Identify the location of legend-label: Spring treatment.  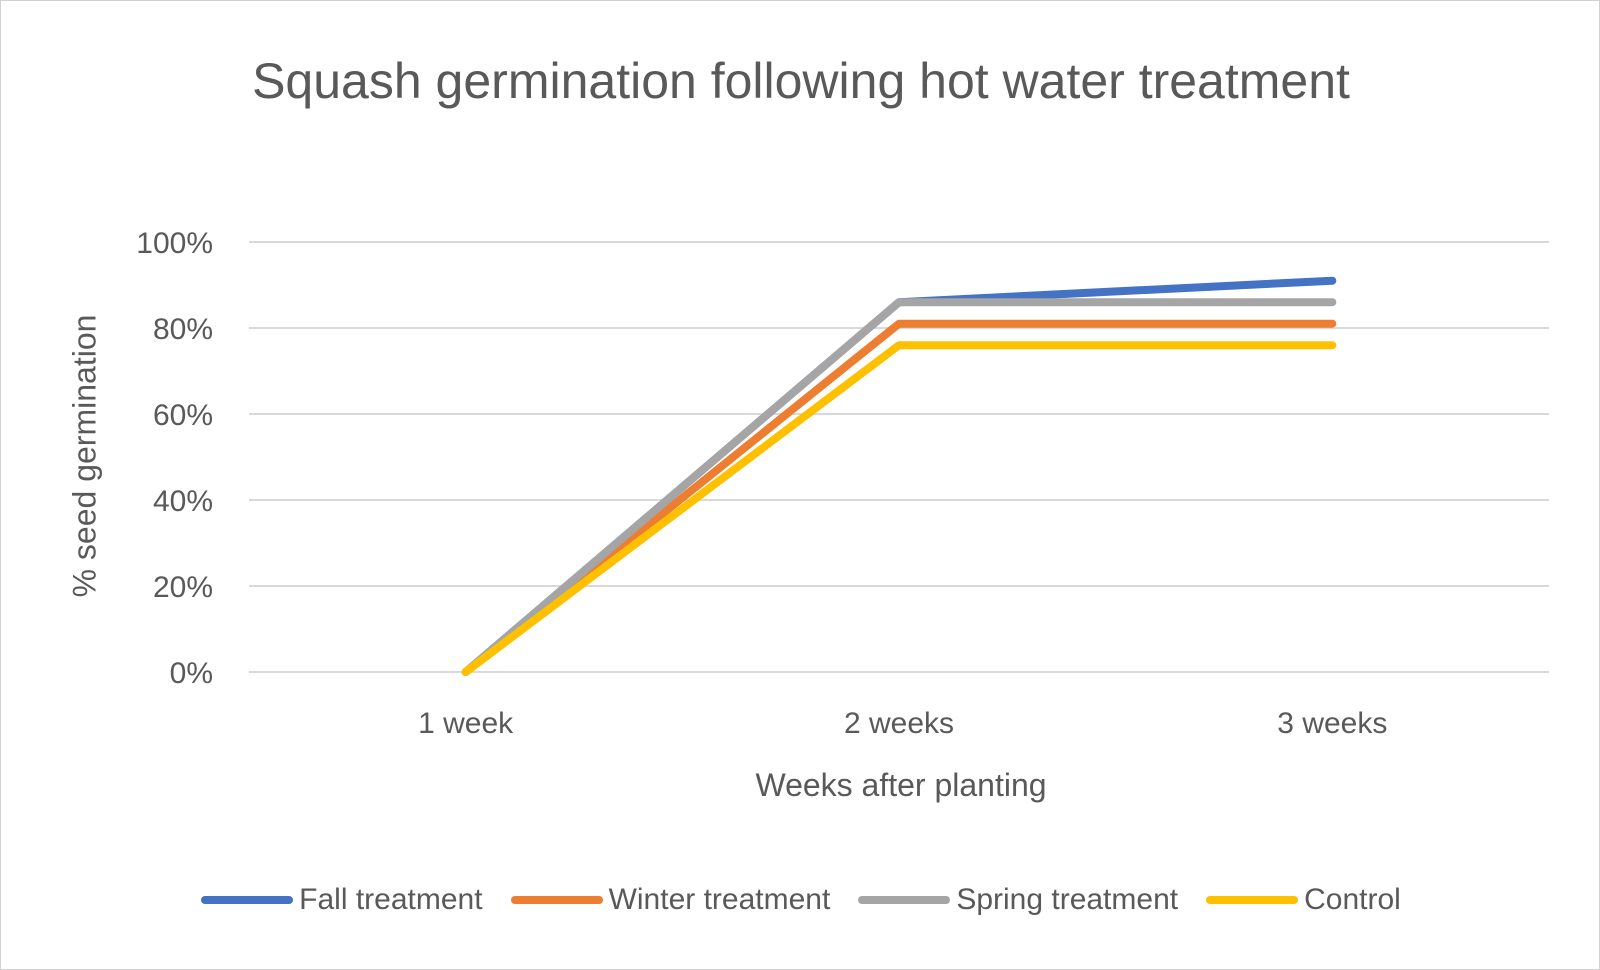
(1067, 899).